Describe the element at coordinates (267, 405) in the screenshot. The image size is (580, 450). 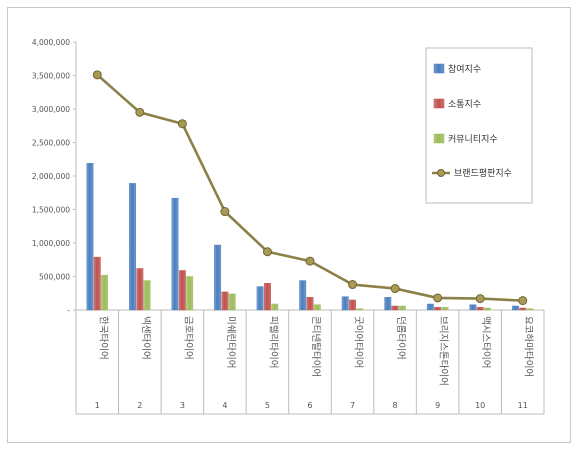
I see `category-number: 5` at that location.